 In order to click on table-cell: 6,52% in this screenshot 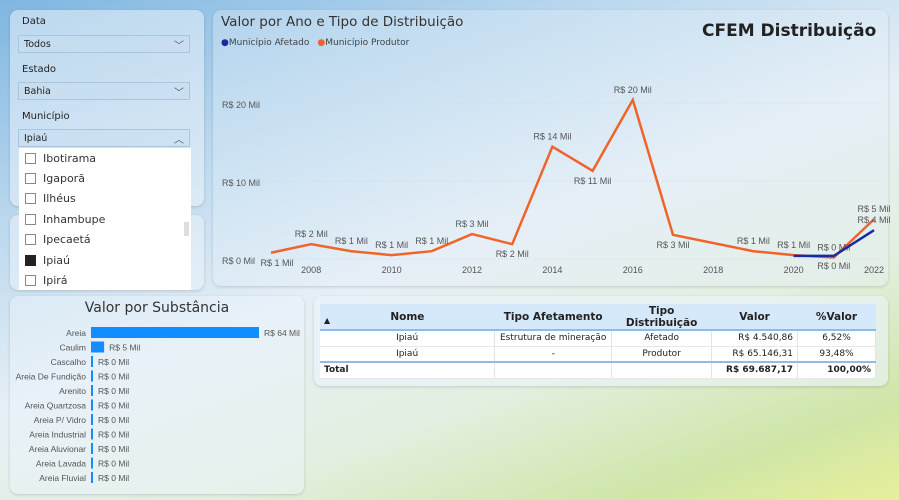, I will do `click(836, 338)`.